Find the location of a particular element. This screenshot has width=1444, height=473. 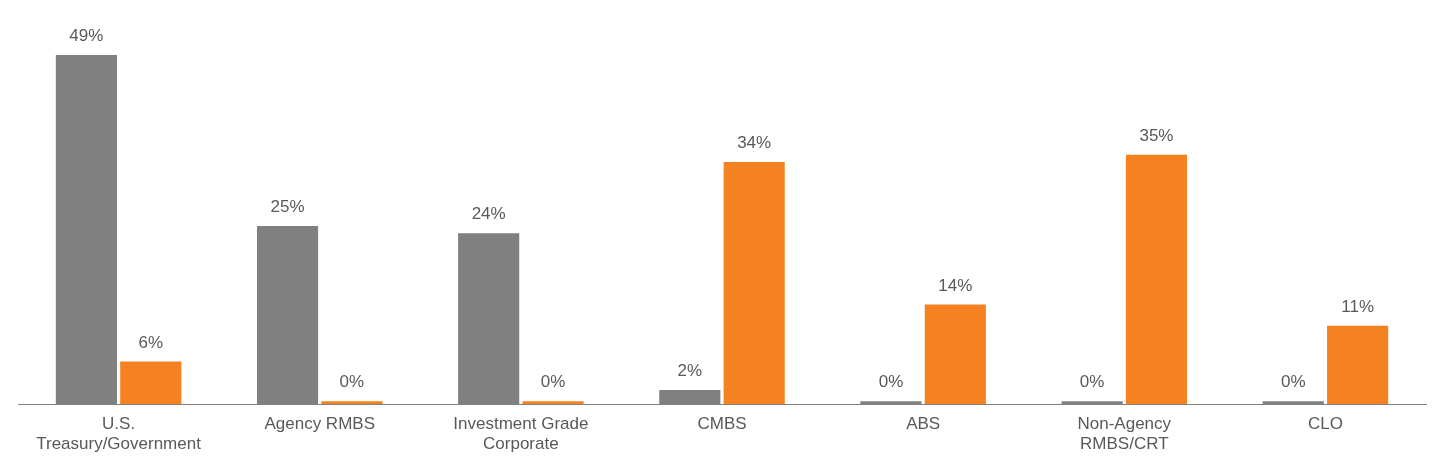

x-tick-label: CLO is located at coordinates (1325, 424).